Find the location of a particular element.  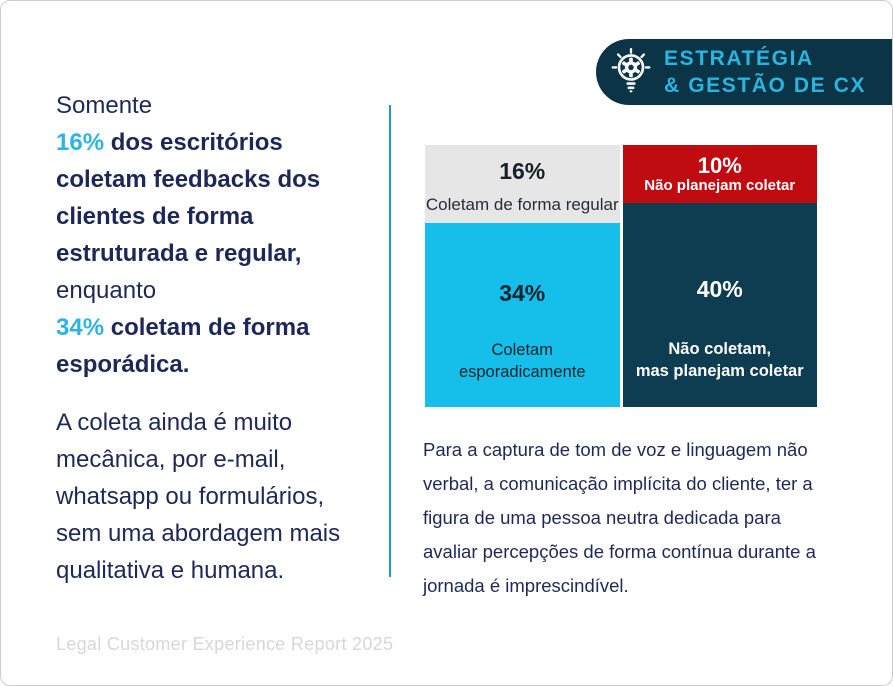

stat-34-percent: 34% is located at coordinates (80, 327).